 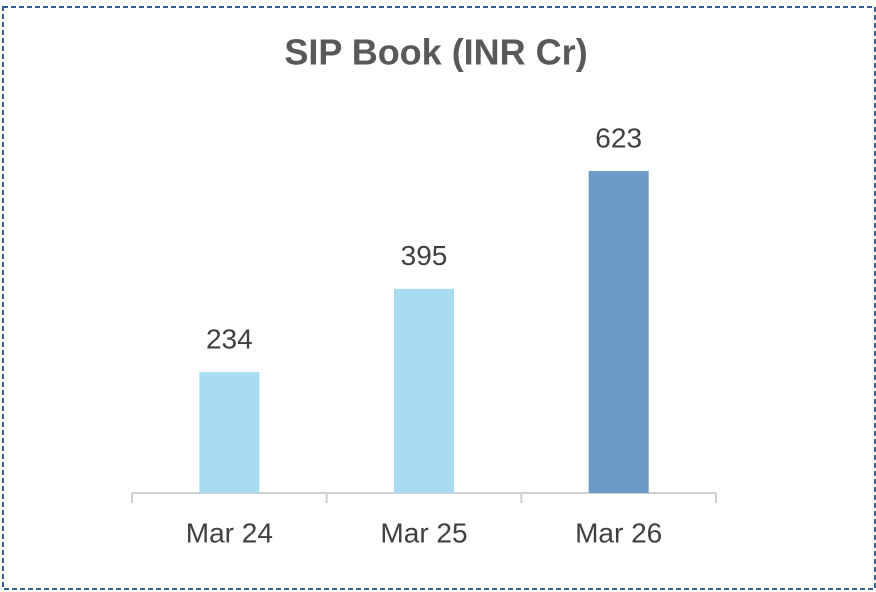 What do you see at coordinates (618, 137) in the screenshot?
I see `data-label: 623` at bounding box center [618, 137].